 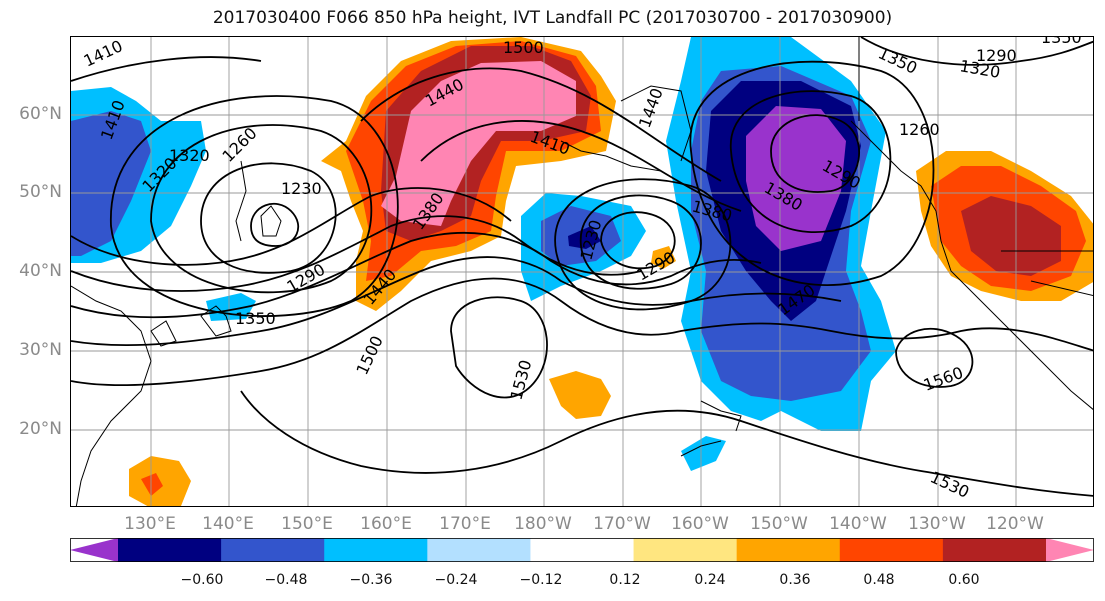 I want to click on colorbar, so click(x=582, y=550).